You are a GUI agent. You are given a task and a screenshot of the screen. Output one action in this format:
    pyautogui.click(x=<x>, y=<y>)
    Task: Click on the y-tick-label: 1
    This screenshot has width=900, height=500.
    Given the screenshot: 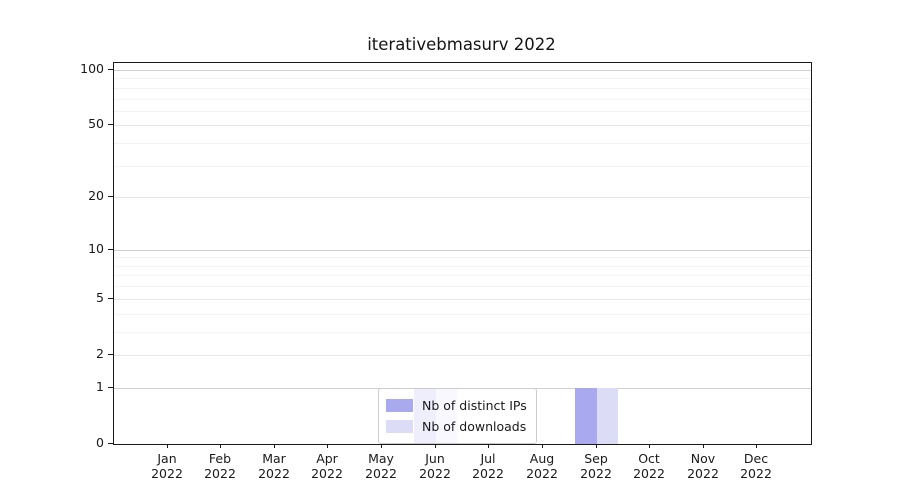 What is the action you would take?
    pyautogui.click(x=100, y=386)
    